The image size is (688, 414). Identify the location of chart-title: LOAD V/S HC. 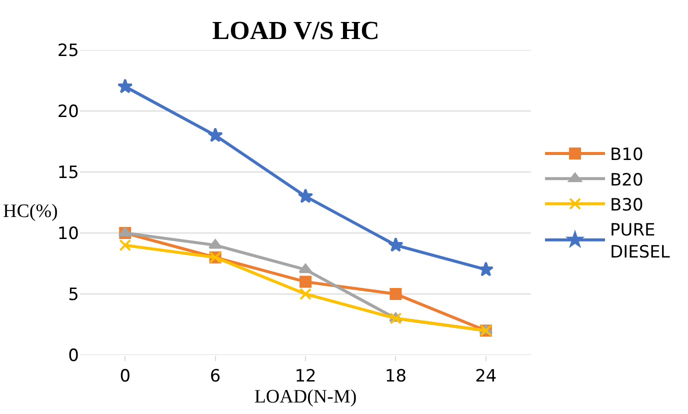
(296, 30).